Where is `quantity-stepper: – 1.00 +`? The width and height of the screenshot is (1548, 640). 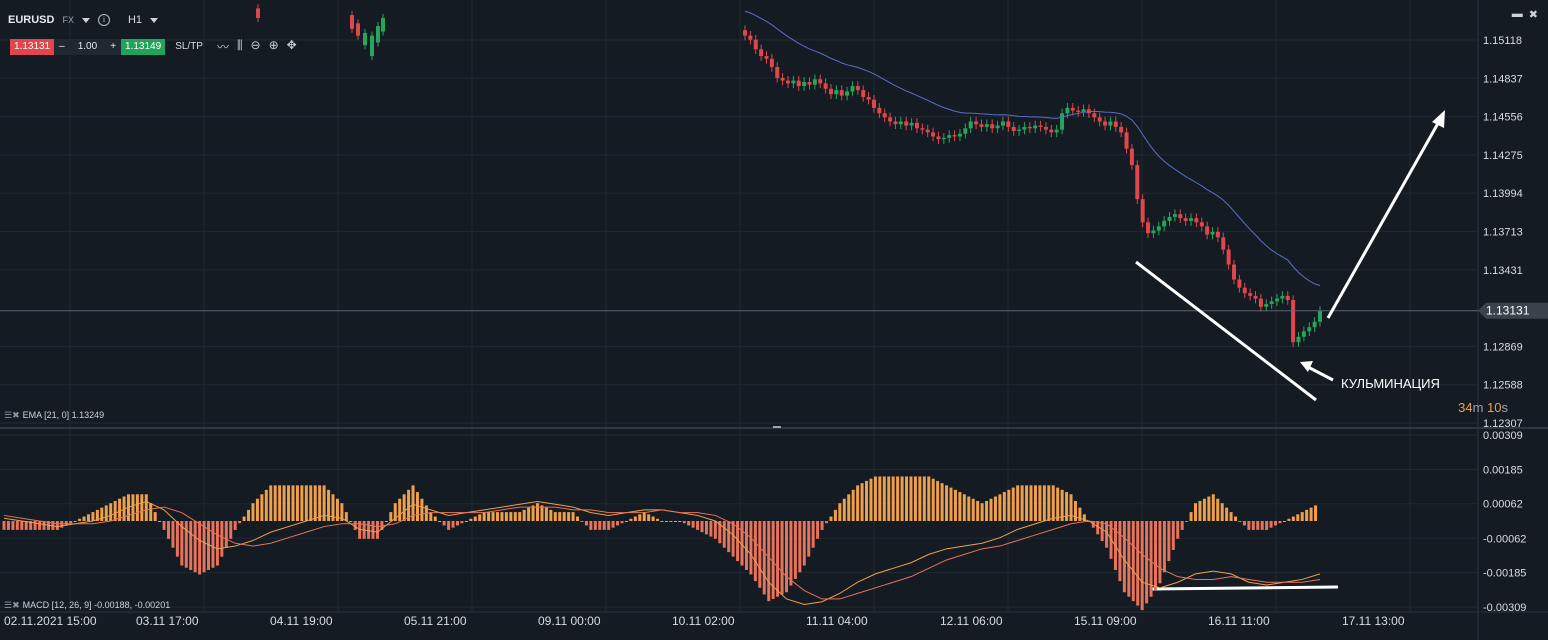
quantity-stepper: – 1.00 + is located at coordinates (88, 46).